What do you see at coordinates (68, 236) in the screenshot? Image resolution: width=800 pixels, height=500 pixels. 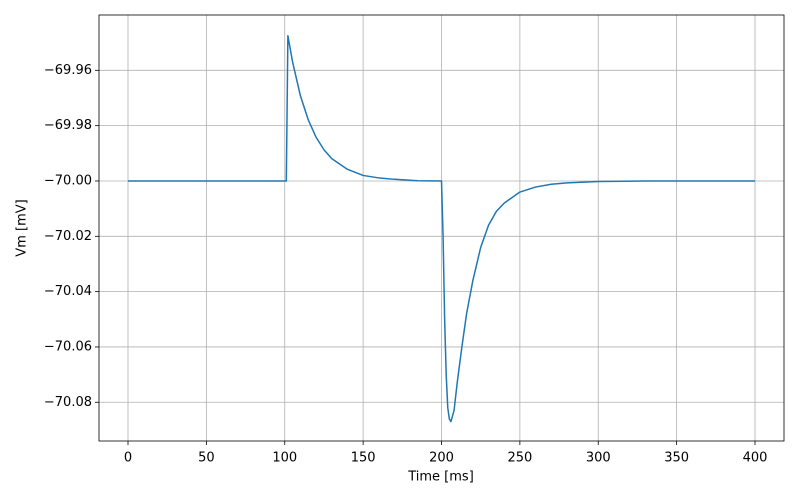 I see `y-tick-label: −70.02` at bounding box center [68, 236].